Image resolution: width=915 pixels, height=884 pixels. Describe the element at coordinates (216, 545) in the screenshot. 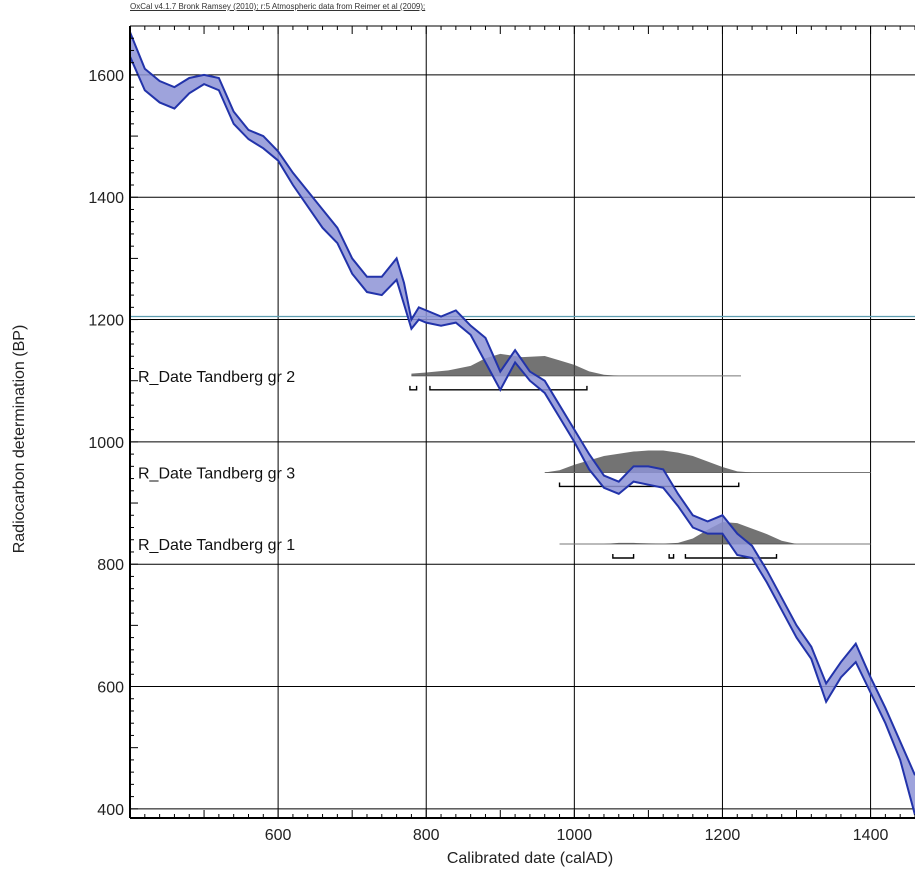

I see `sample-label: R_Date Tandberg gr 1` at that location.